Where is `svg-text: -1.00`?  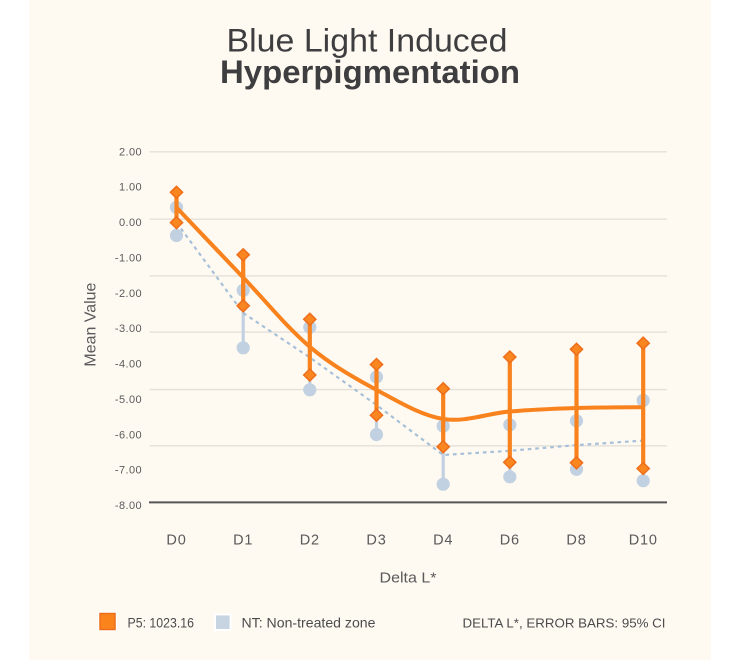
svg-text: -1.00 is located at coordinates (128, 258).